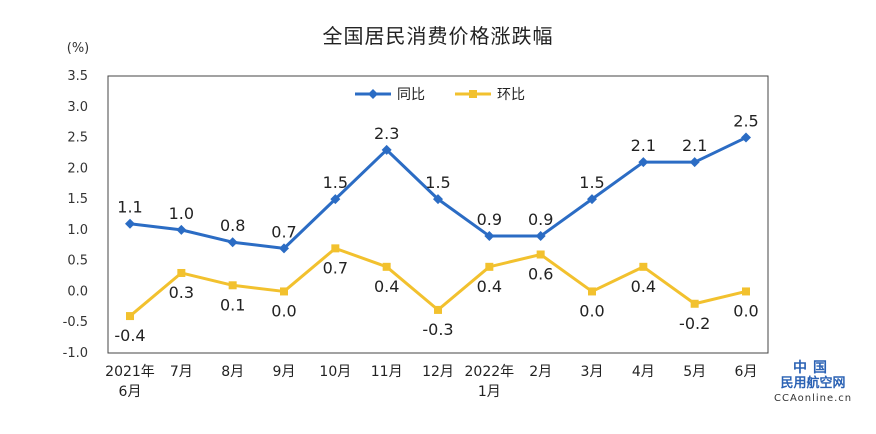 The width and height of the screenshot is (876, 434). I want to click on x-tick-label: 8月, so click(232, 372).